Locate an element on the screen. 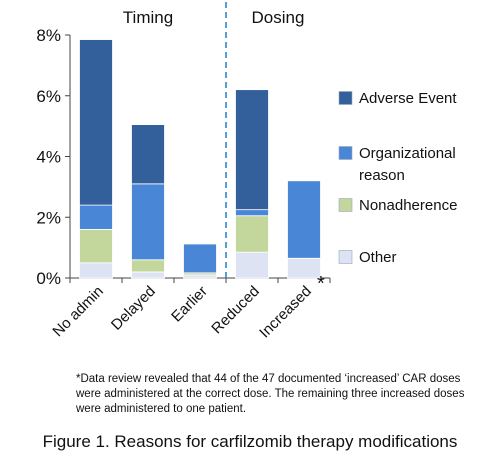 The width and height of the screenshot is (500, 465). x-category-label-no-admin: No admin is located at coordinates (77, 311).